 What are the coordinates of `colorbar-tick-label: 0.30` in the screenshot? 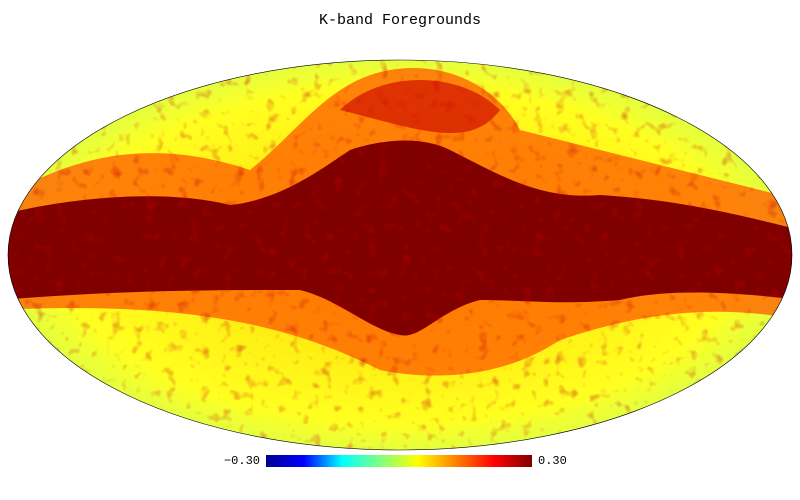 It's located at (552, 461).